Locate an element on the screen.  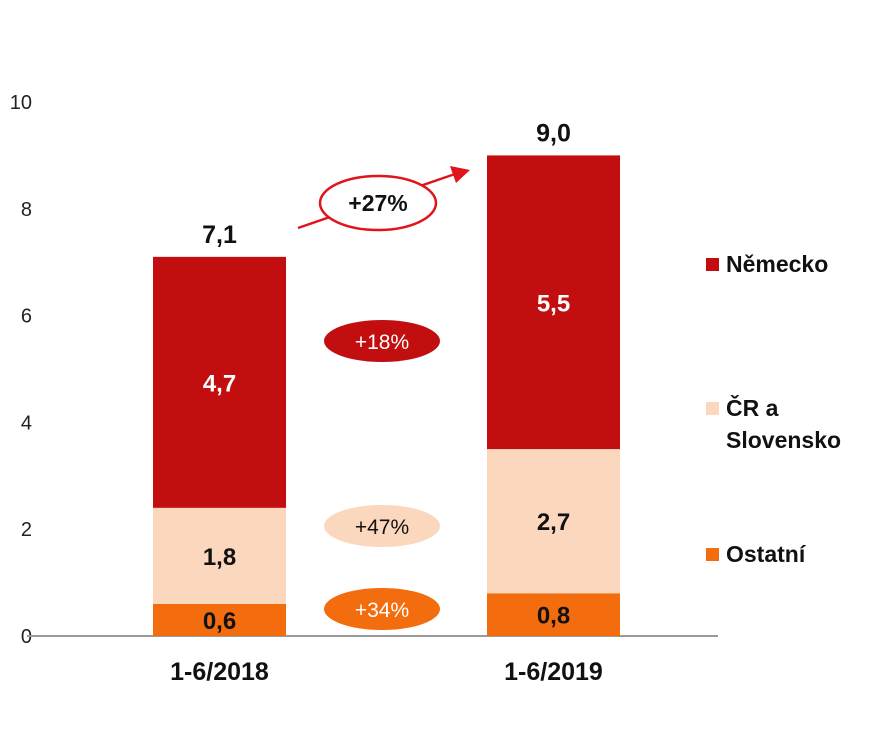
growth-badge-label: +34% is located at coordinates (382, 610).